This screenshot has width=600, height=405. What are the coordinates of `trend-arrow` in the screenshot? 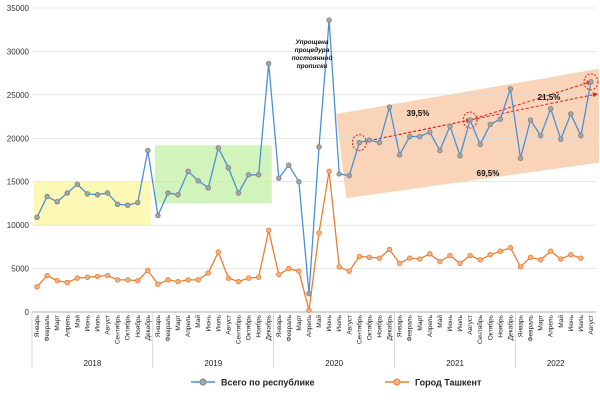 It's located at (478, 118).